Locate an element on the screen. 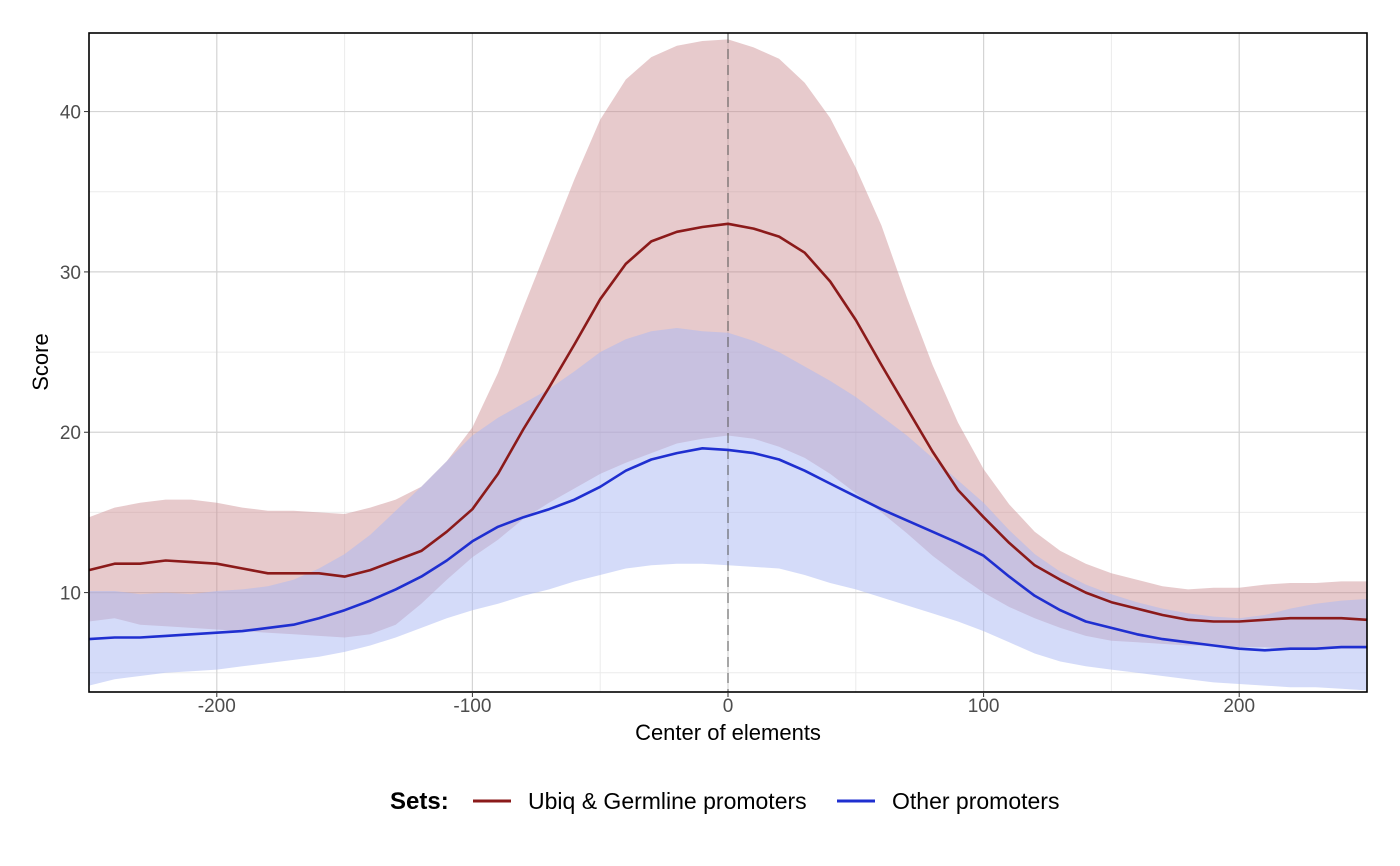  x-tick-label: -100 is located at coordinates (472, 706).